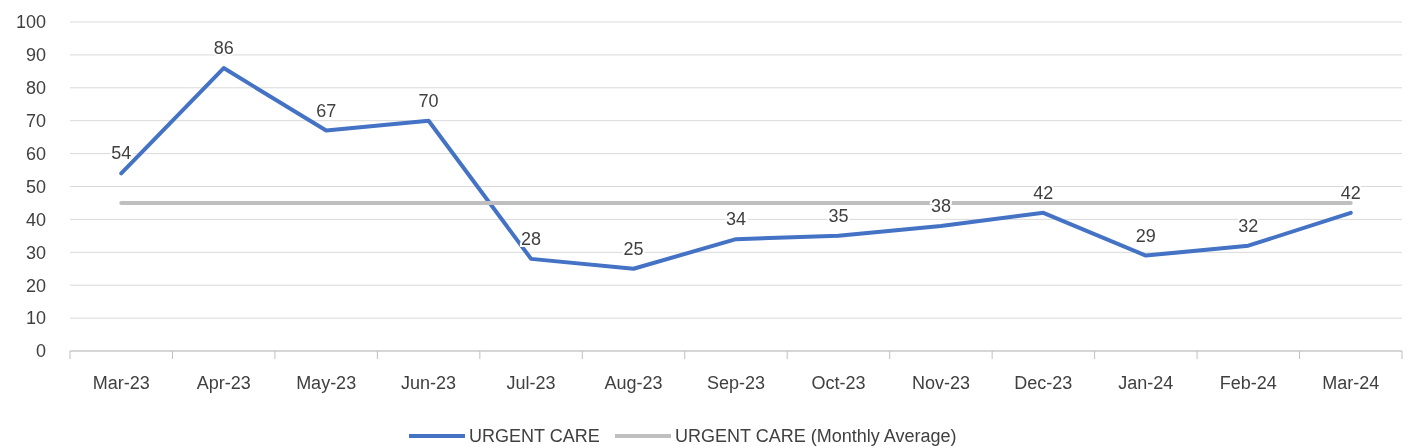 The height and width of the screenshot is (446, 1410). Describe the element at coordinates (35, 186) in the screenshot. I see `y-tick-label: 50` at that location.